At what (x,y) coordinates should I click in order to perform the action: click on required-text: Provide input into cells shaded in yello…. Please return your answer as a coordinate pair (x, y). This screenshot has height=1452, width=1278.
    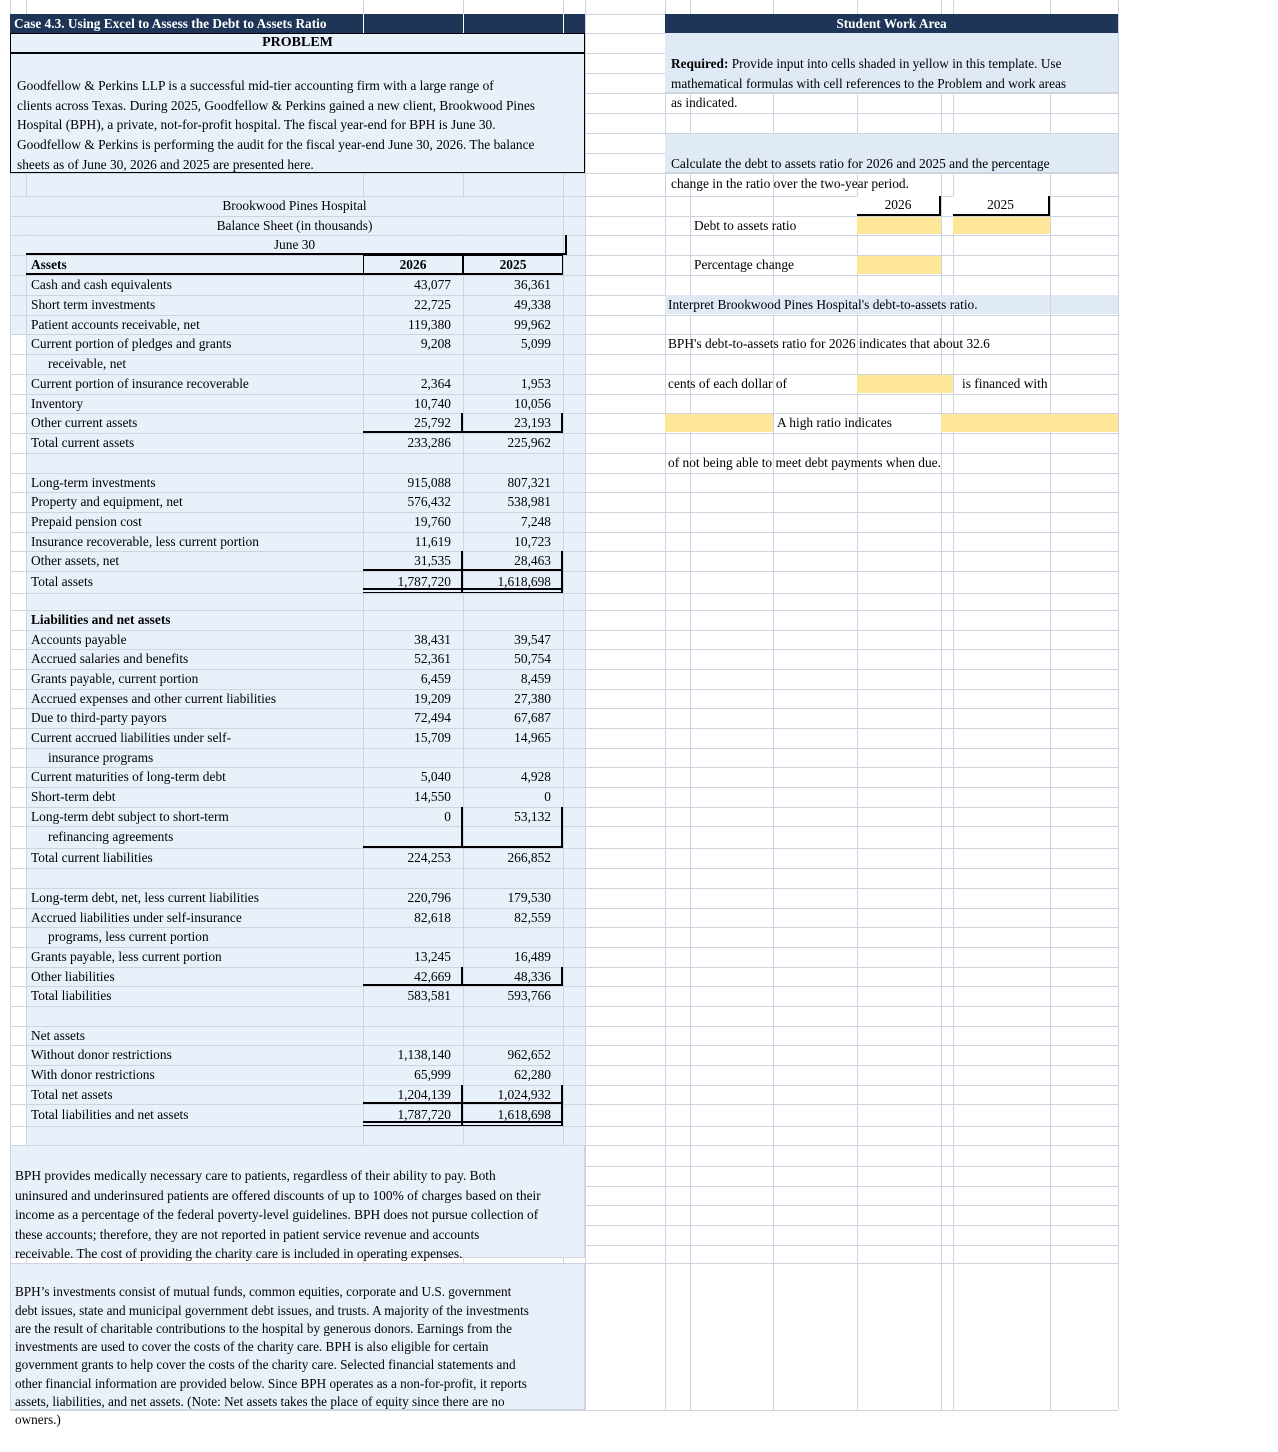
    Looking at the image, I should click on (869, 83).